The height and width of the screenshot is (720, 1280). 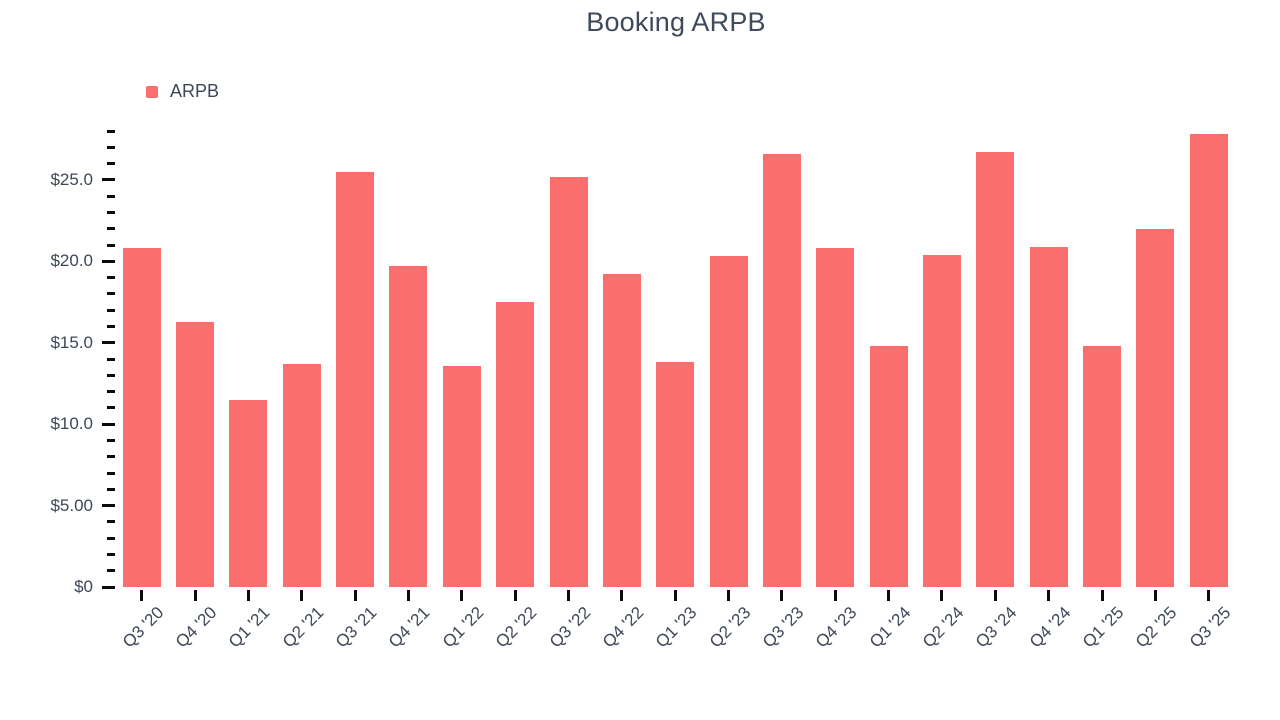 What do you see at coordinates (83, 586) in the screenshot?
I see `y-axis-label: $0` at bounding box center [83, 586].